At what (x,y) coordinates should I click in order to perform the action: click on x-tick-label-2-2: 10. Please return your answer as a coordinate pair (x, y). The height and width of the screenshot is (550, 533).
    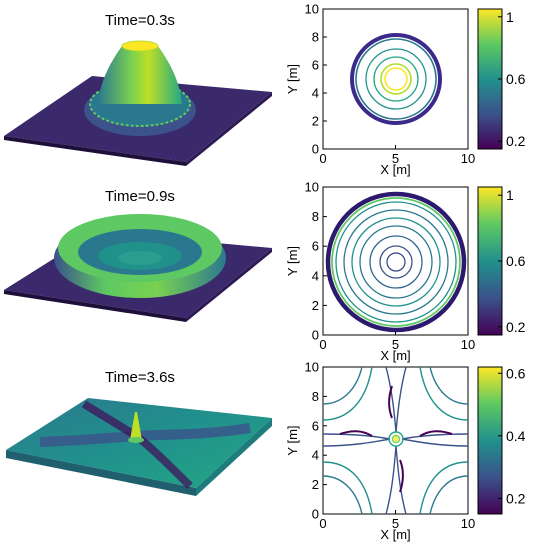
    Looking at the image, I should click on (468, 344).